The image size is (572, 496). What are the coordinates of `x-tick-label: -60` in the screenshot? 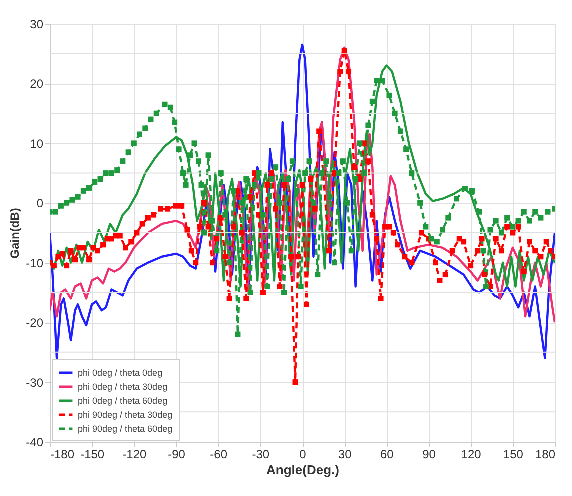 It's located at (219, 455).